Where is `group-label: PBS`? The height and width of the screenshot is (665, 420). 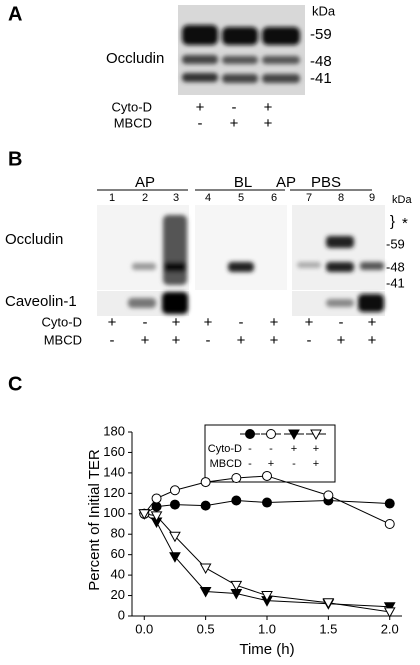 group-label: PBS is located at coordinates (326, 182).